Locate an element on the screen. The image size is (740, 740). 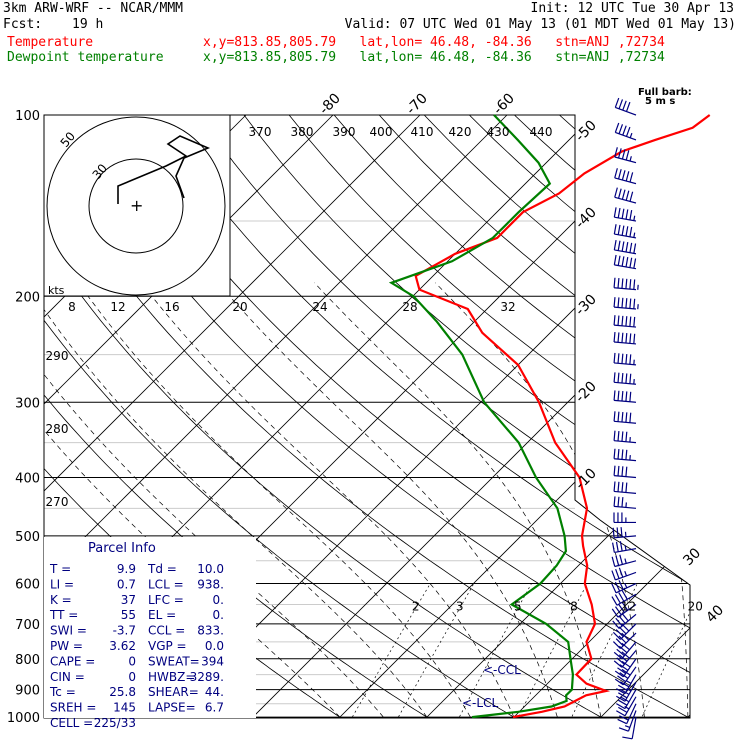
parcel-info-key: HWBZ= is located at coordinates (171, 677).